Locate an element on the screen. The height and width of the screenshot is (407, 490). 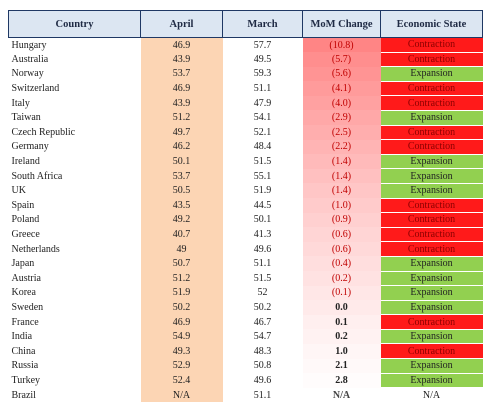
table-row: Czech Republic 49.7 52.1 (2.5) Contraction is located at coordinates (246, 133).